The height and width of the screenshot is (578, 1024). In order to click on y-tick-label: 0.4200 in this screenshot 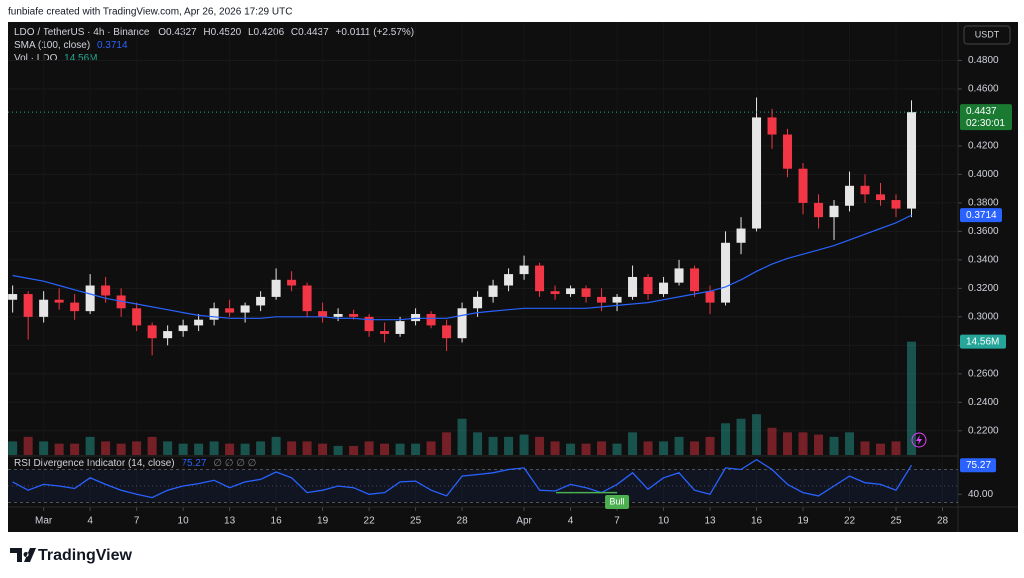, I will do `click(983, 146)`.